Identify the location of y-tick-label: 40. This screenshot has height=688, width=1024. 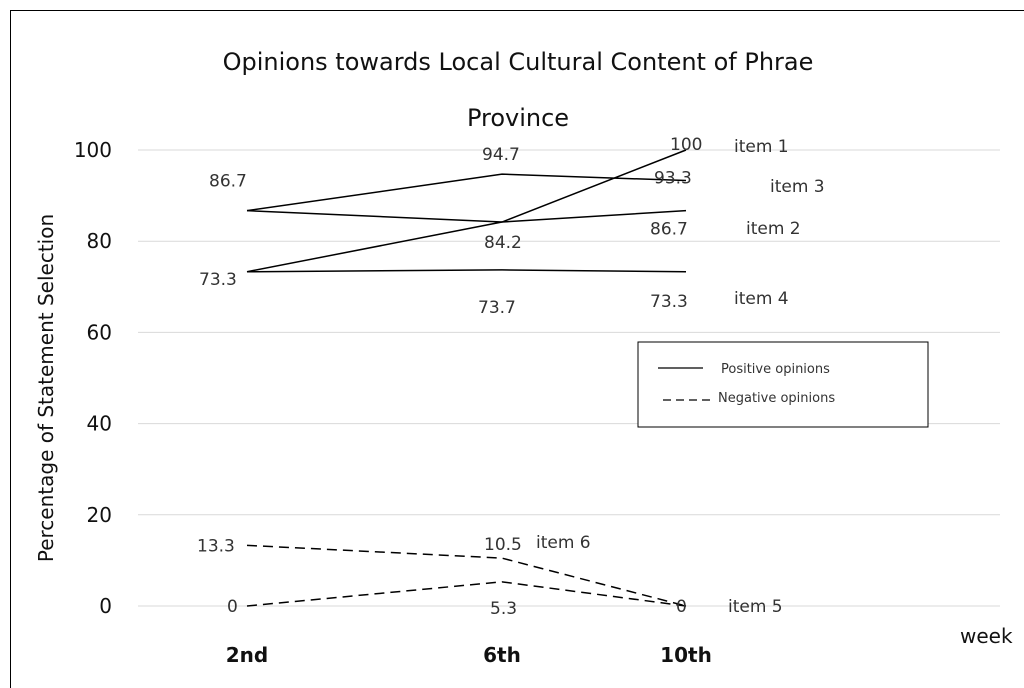
(99, 424).